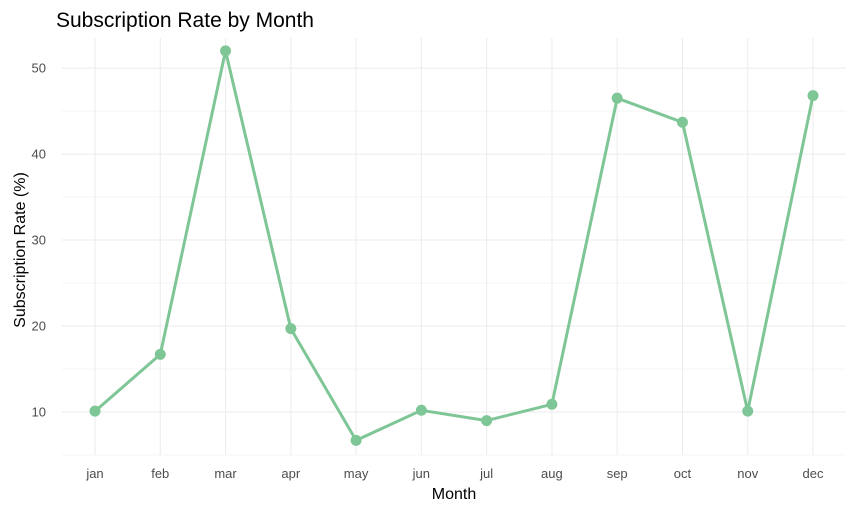 This screenshot has width=862, height=512. I want to click on data-point-jan, so click(95, 411).